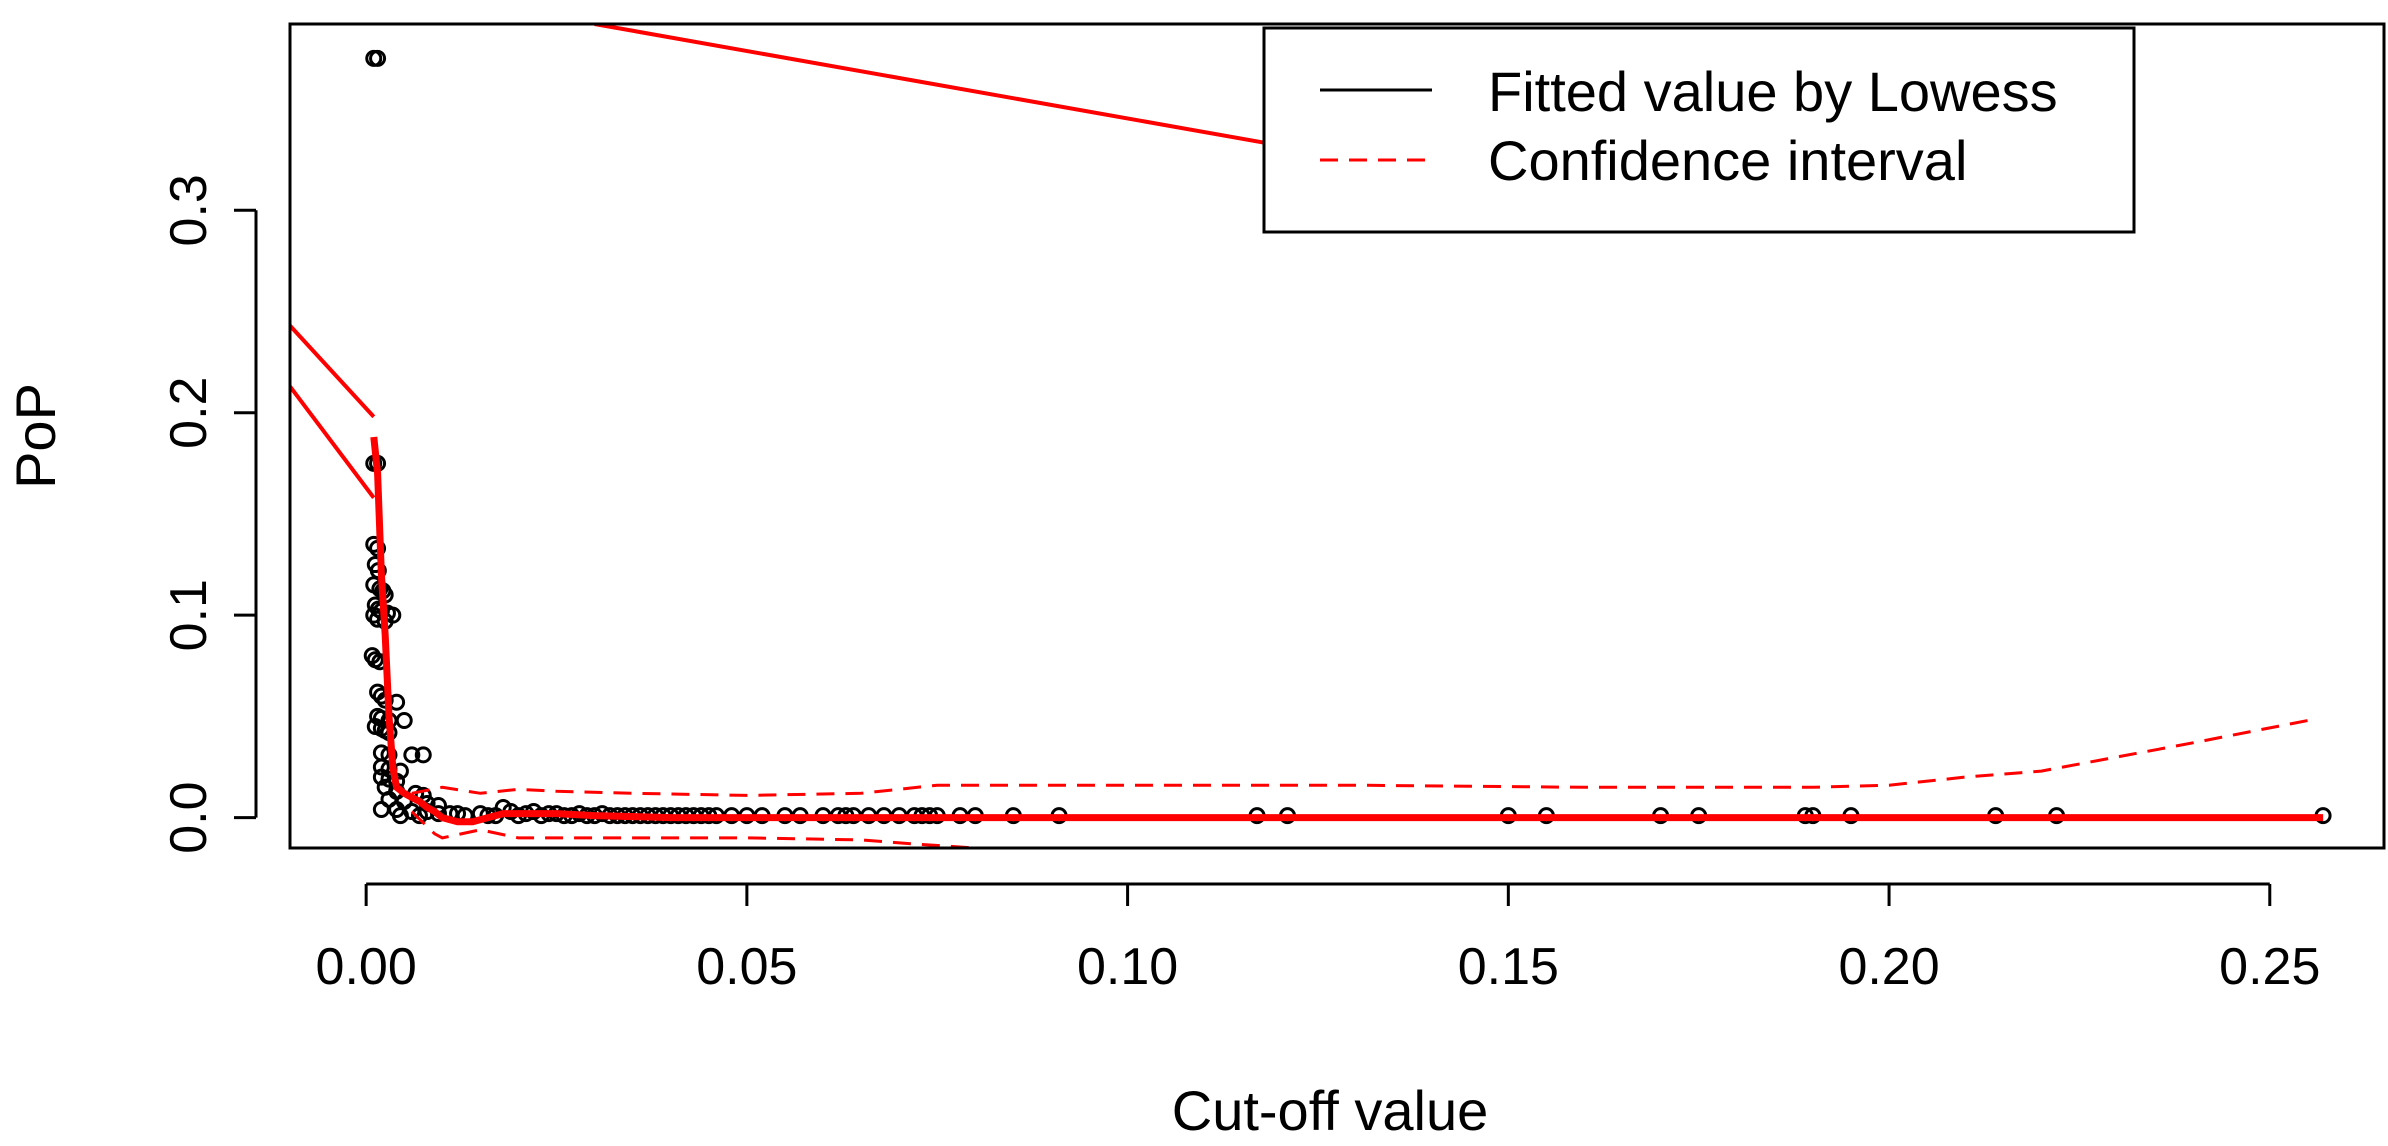 The width and height of the screenshot is (2388, 1146). Describe the element at coordinates (2269, 967) in the screenshot. I see `x-tick-label: 0.25` at that location.